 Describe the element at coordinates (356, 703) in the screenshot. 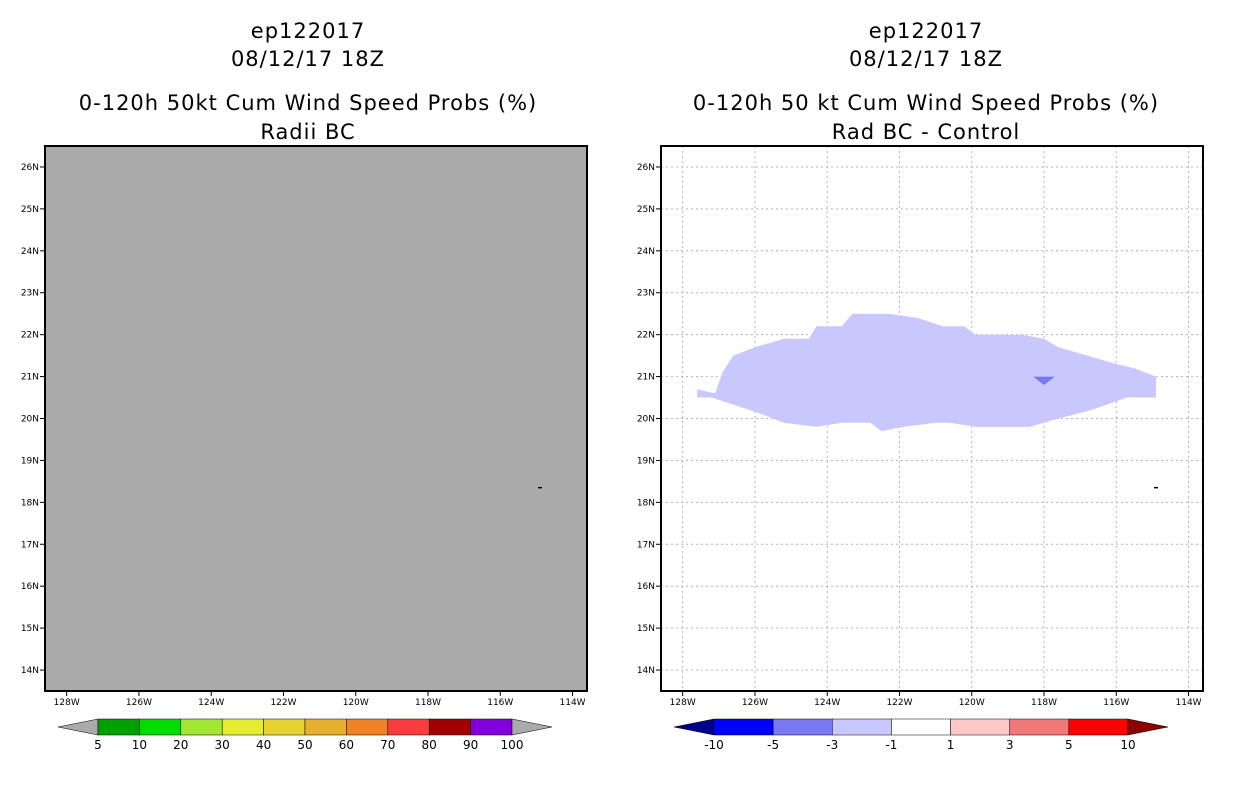

I see `left-xtick-label-4: 120W` at that location.